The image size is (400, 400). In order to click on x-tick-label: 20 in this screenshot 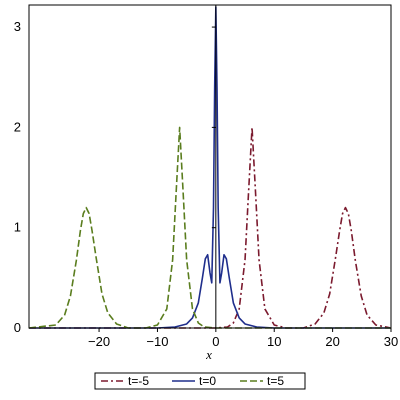, I will do `click(332, 341)`.